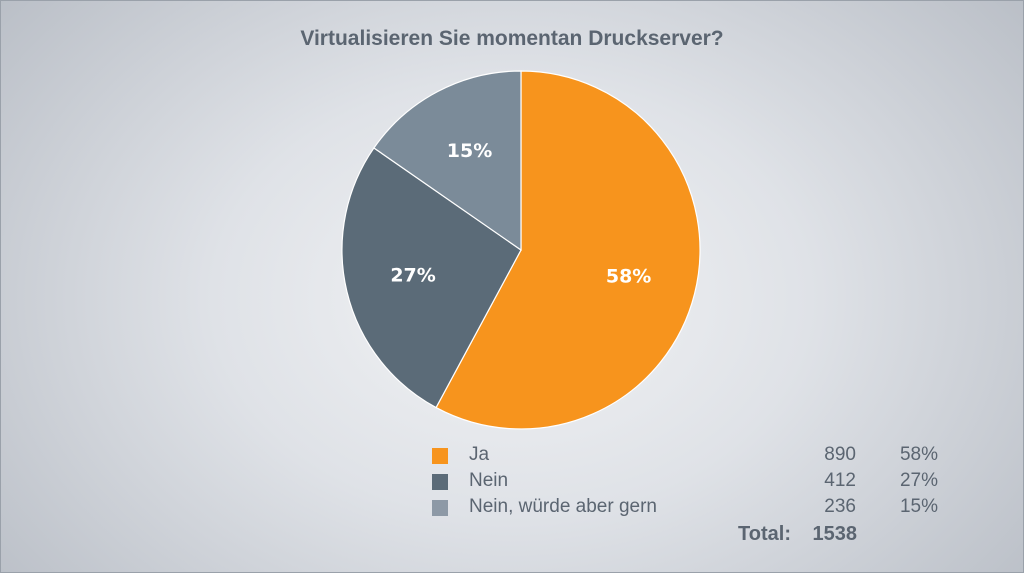 Image resolution: width=1024 pixels, height=573 pixels. Describe the element at coordinates (840, 480) in the screenshot. I see `legend-count: 412` at that location.